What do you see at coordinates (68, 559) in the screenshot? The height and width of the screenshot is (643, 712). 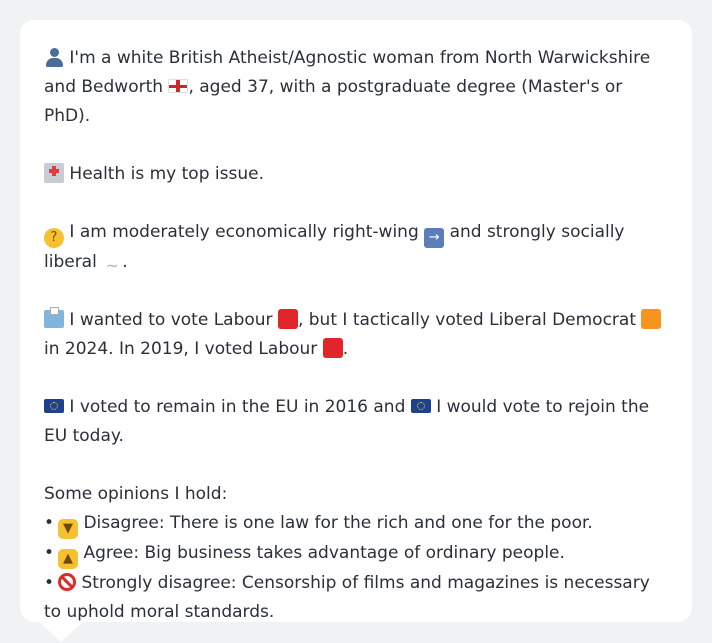 I see `thumbs-up-icon: ▲` at bounding box center [68, 559].